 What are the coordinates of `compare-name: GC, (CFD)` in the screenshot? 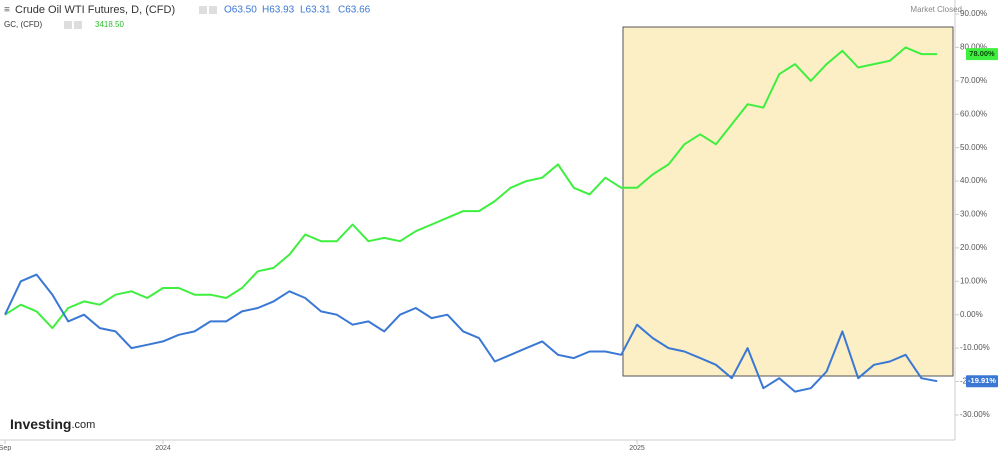 It's located at (23, 24).